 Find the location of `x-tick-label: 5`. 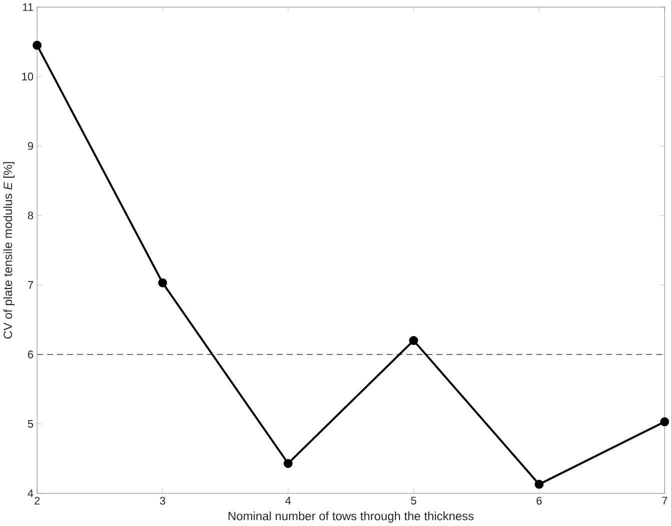

x-tick-label: 5 is located at coordinates (413, 500).